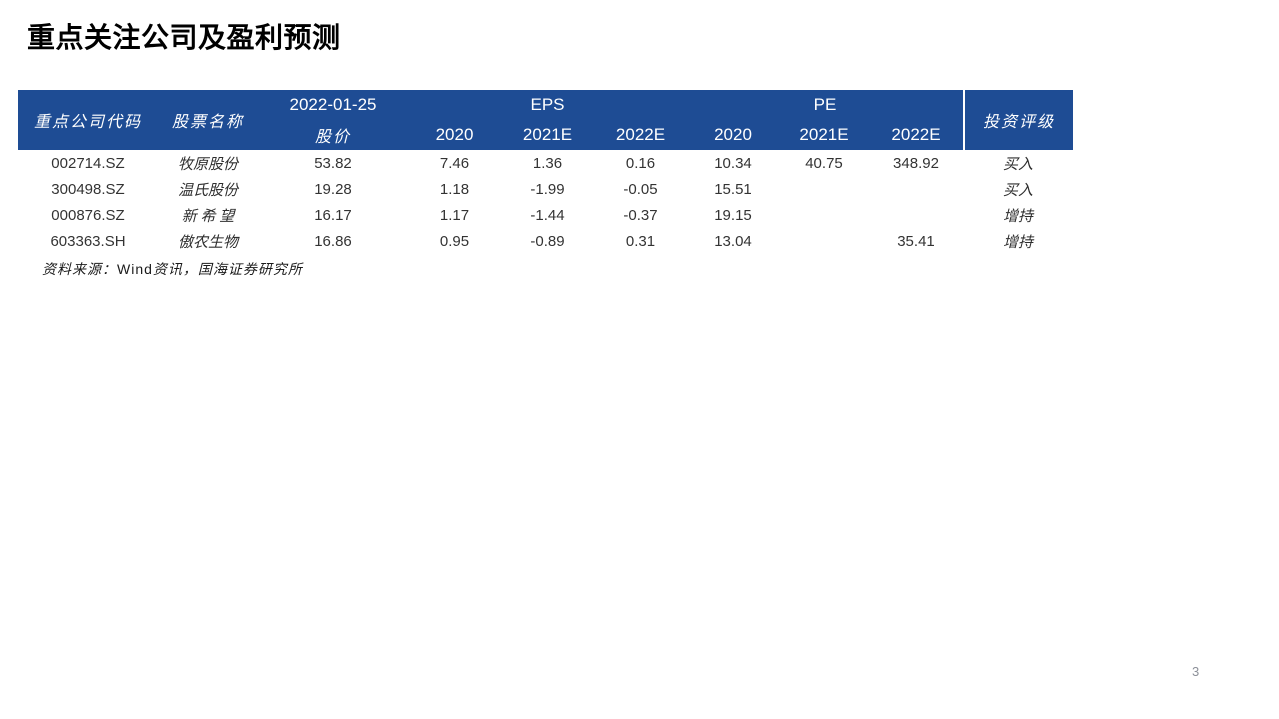 This screenshot has height=719, width=1279. Describe the element at coordinates (207, 242) in the screenshot. I see `cell-name: 傲农生物` at that location.